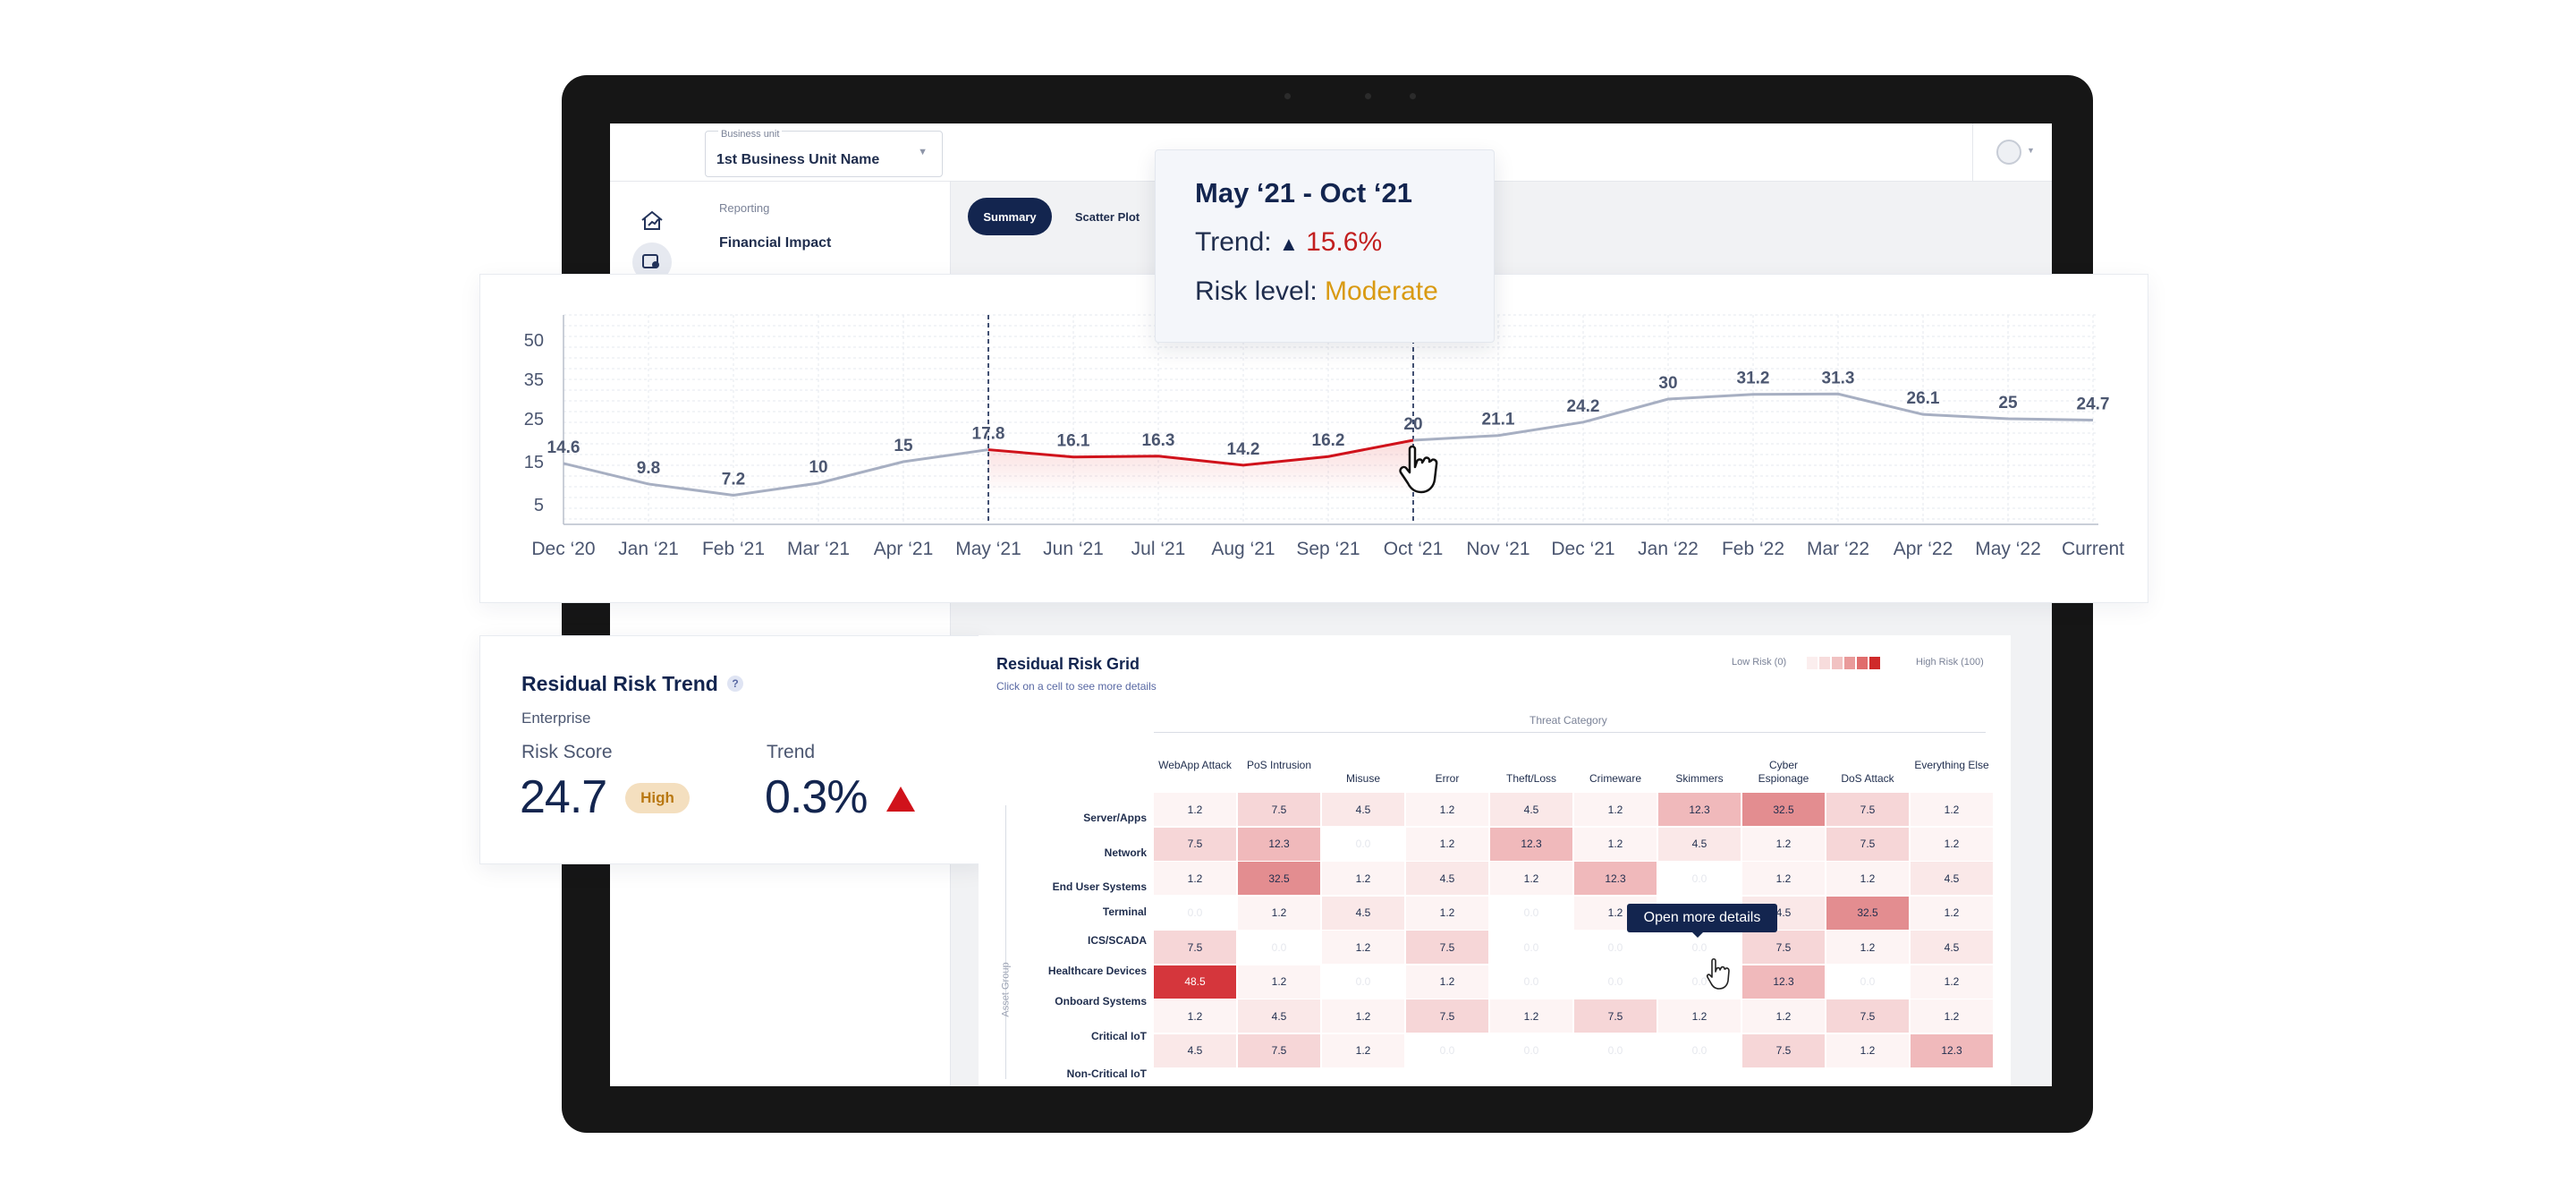 Image resolution: width=2576 pixels, height=1199 pixels. Describe the element at coordinates (1233, 242) in the screenshot. I see `tooltip-trend-label: Trend:` at that location.